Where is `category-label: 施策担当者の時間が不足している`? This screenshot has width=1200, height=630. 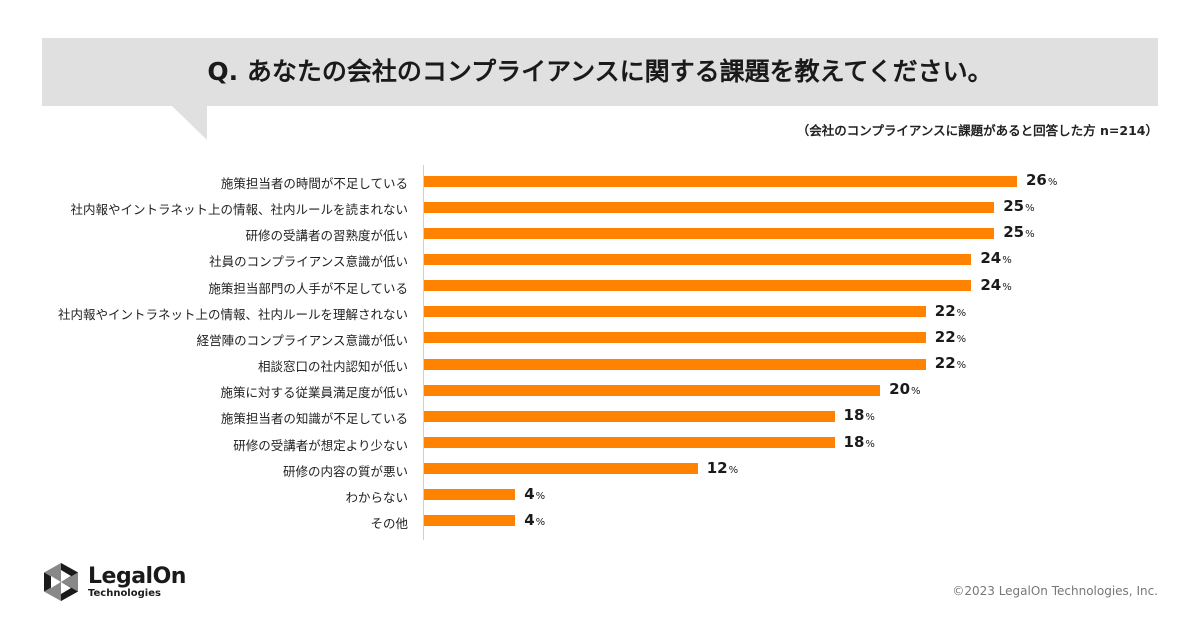
category-label: 施策担当者の時間が不足している is located at coordinates (314, 183).